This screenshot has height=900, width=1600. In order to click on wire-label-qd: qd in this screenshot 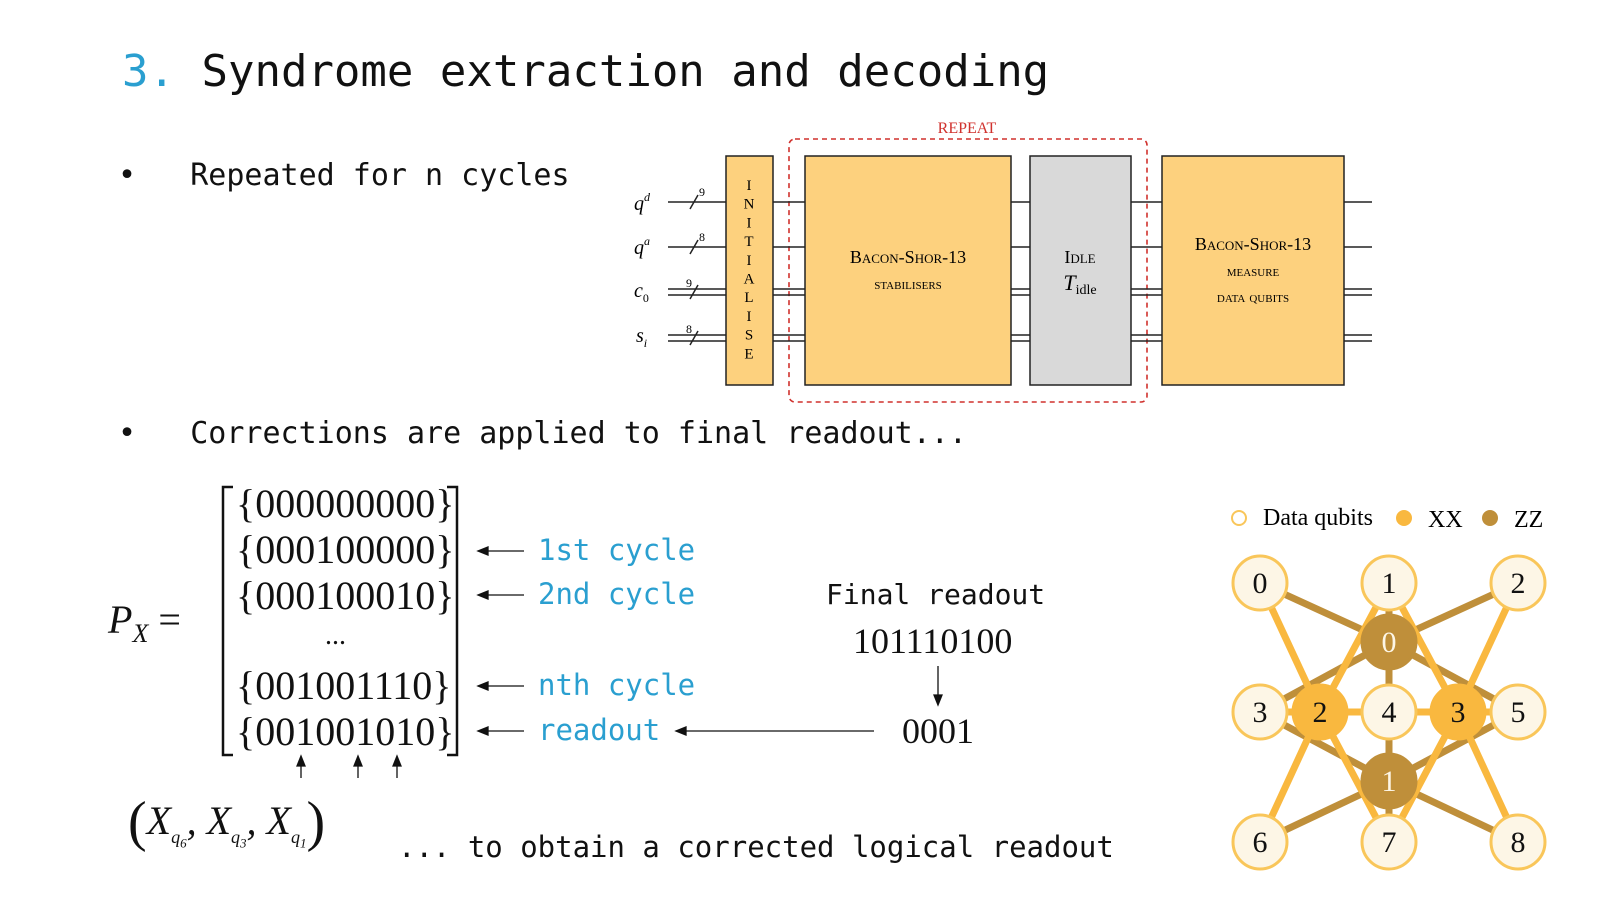, I will do `click(642, 202)`.